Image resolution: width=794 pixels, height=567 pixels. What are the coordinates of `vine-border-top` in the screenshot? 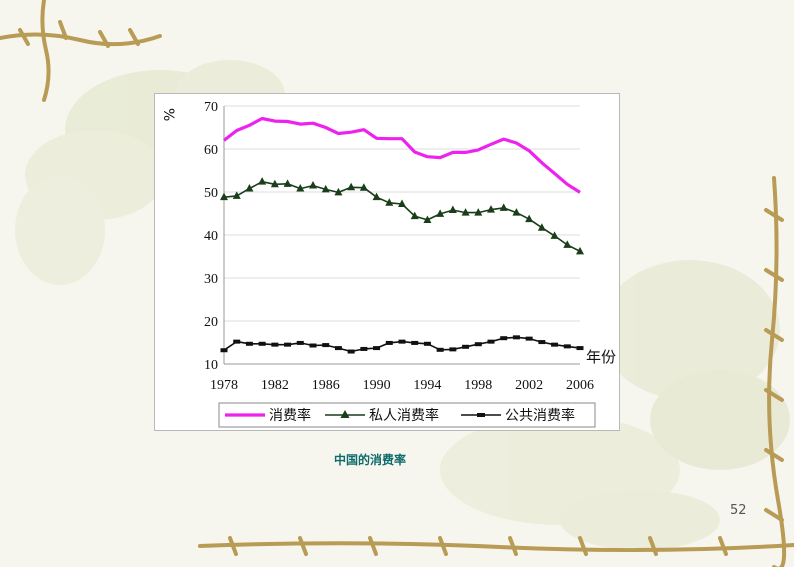 It's located at (81, 51).